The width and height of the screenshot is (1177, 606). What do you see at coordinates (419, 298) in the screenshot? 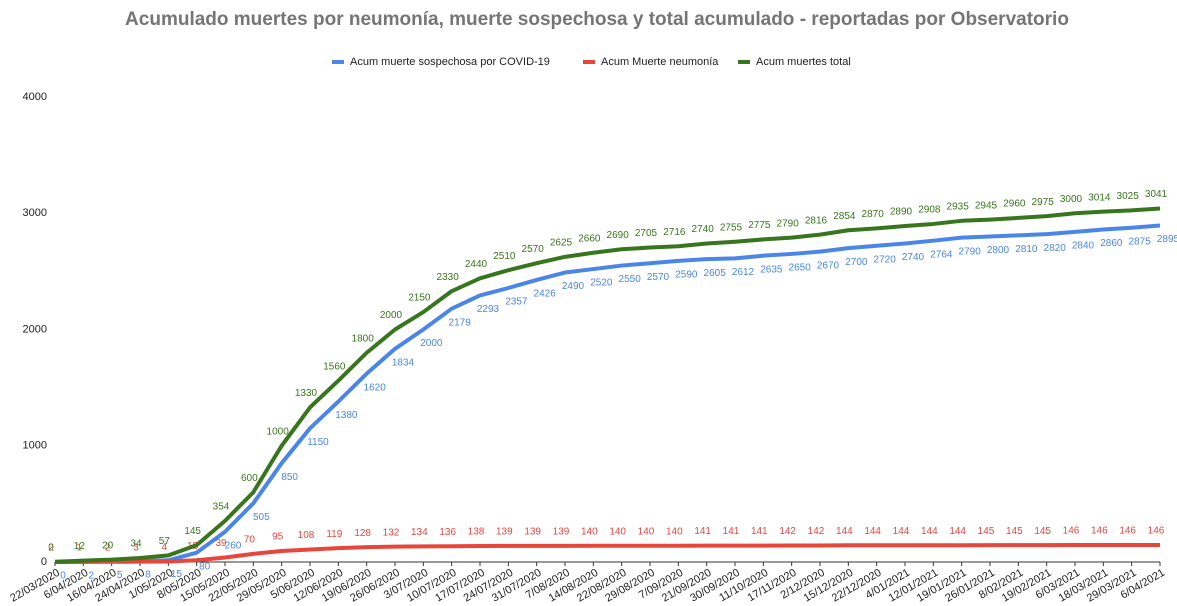
I see `data-label: 2150` at bounding box center [419, 298].